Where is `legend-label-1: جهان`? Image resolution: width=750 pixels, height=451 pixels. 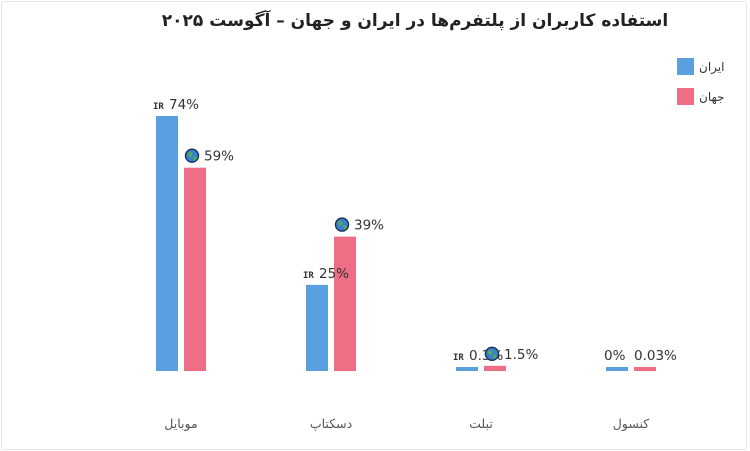 legend-label-1: جهان is located at coordinates (711, 97).